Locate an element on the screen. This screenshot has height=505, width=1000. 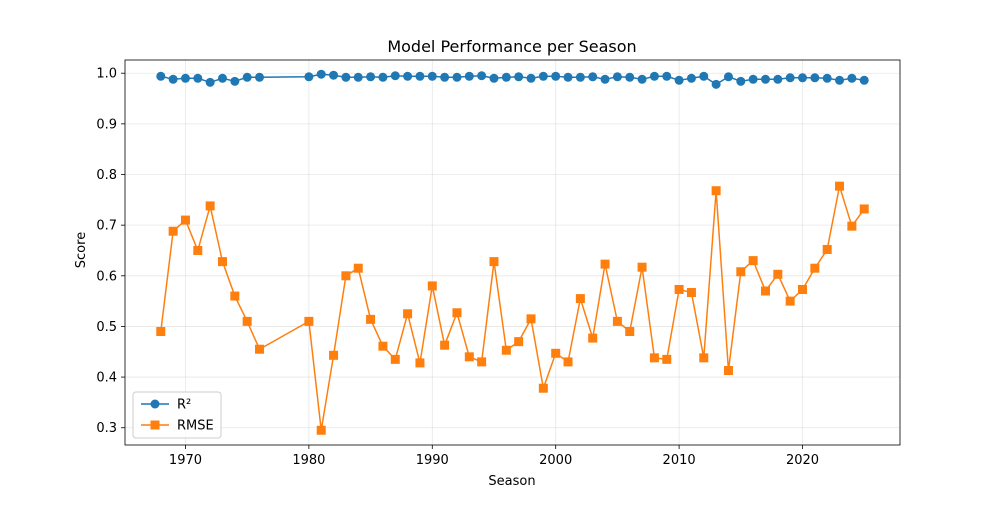
series-r2 is located at coordinates (512, 79).